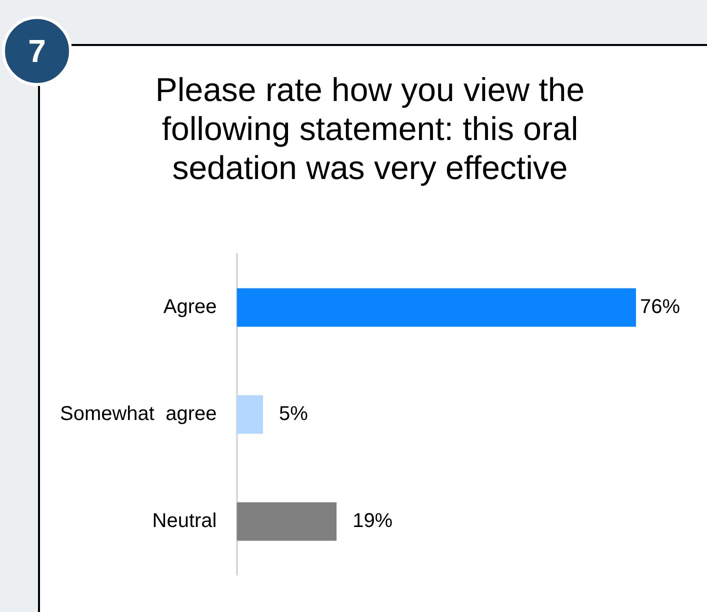 The width and height of the screenshot is (707, 612). What do you see at coordinates (37, 51) in the screenshot?
I see `number-badge: 7` at bounding box center [37, 51].